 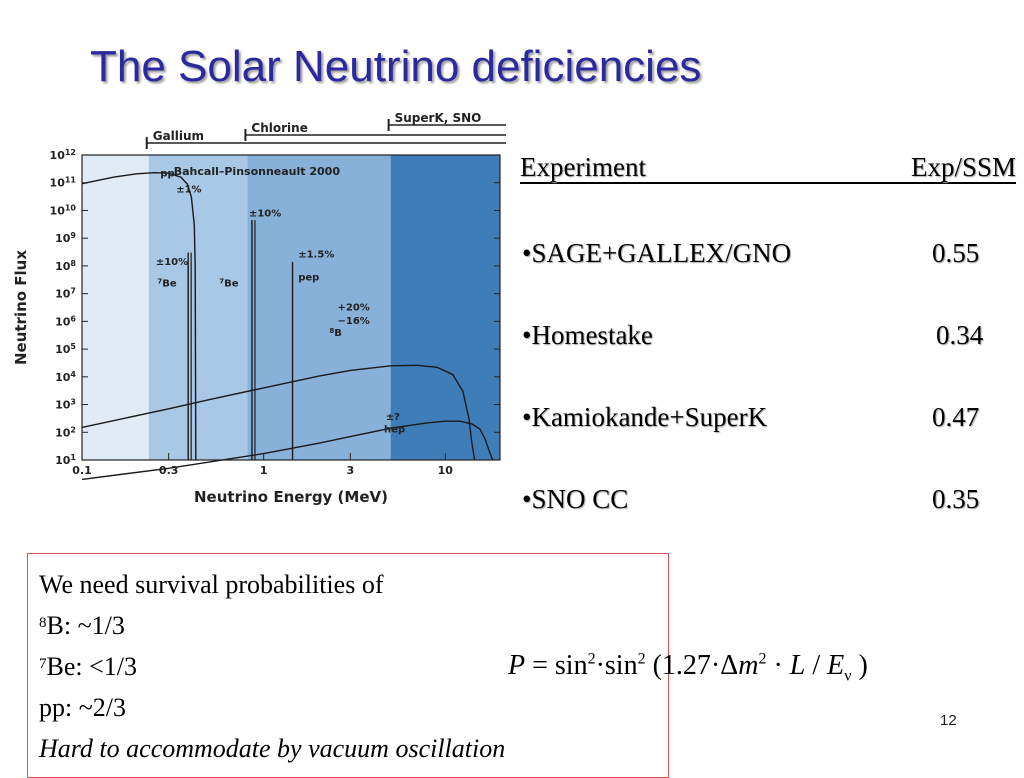 What do you see at coordinates (115, 307) in the screenshot?
I see `band-below-gallium` at bounding box center [115, 307].